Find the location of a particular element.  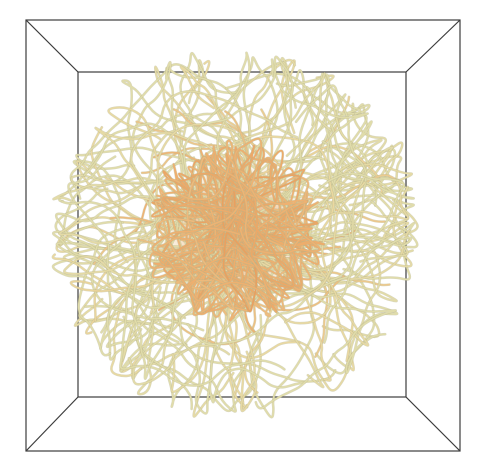

box-edge-bottom-left is located at coordinates (52, 424).